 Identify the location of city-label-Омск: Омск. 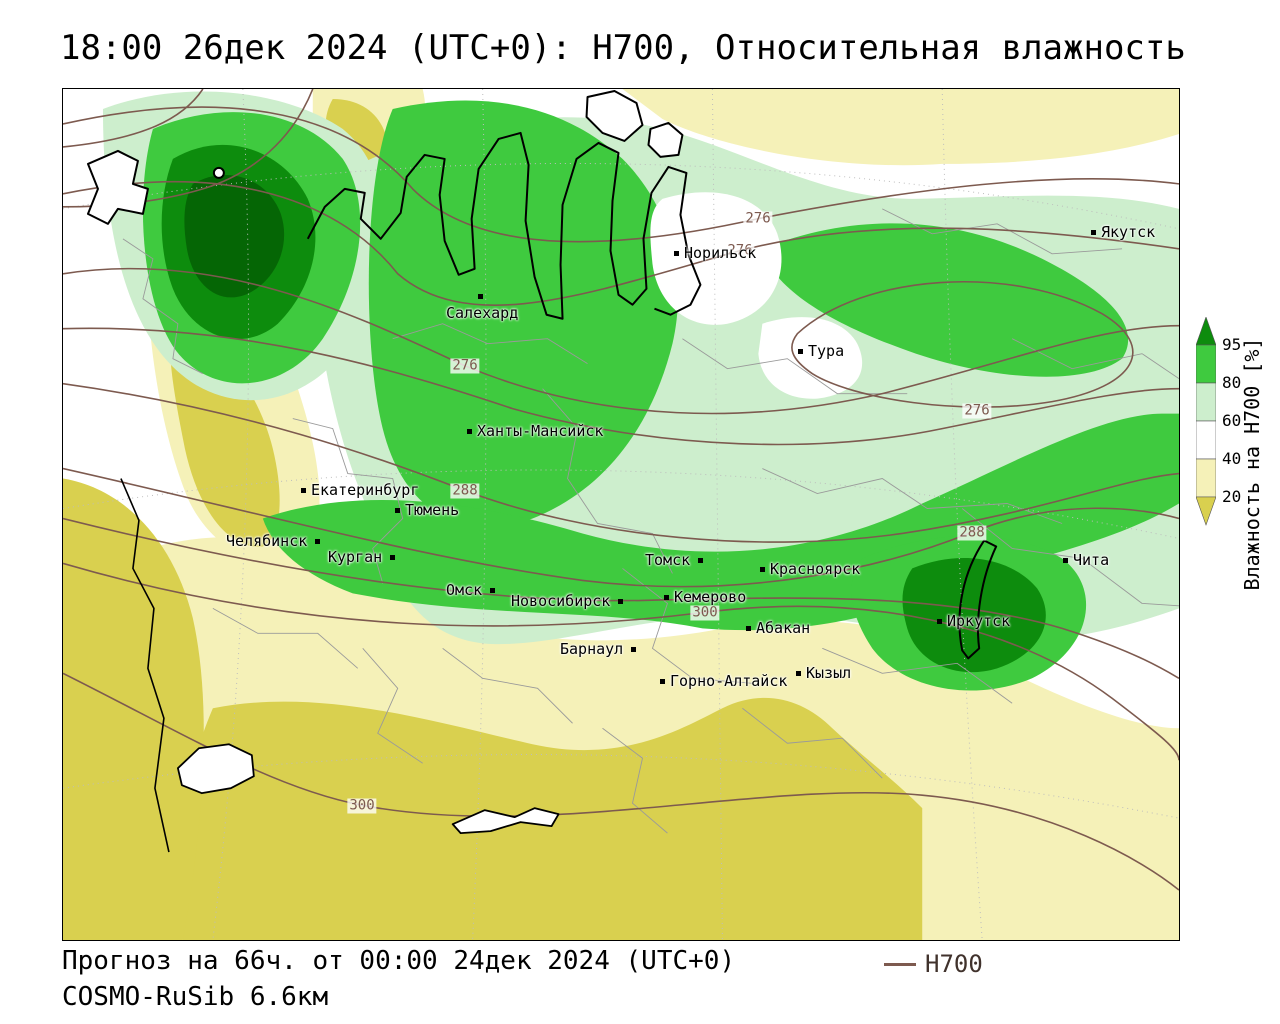
(464, 590).